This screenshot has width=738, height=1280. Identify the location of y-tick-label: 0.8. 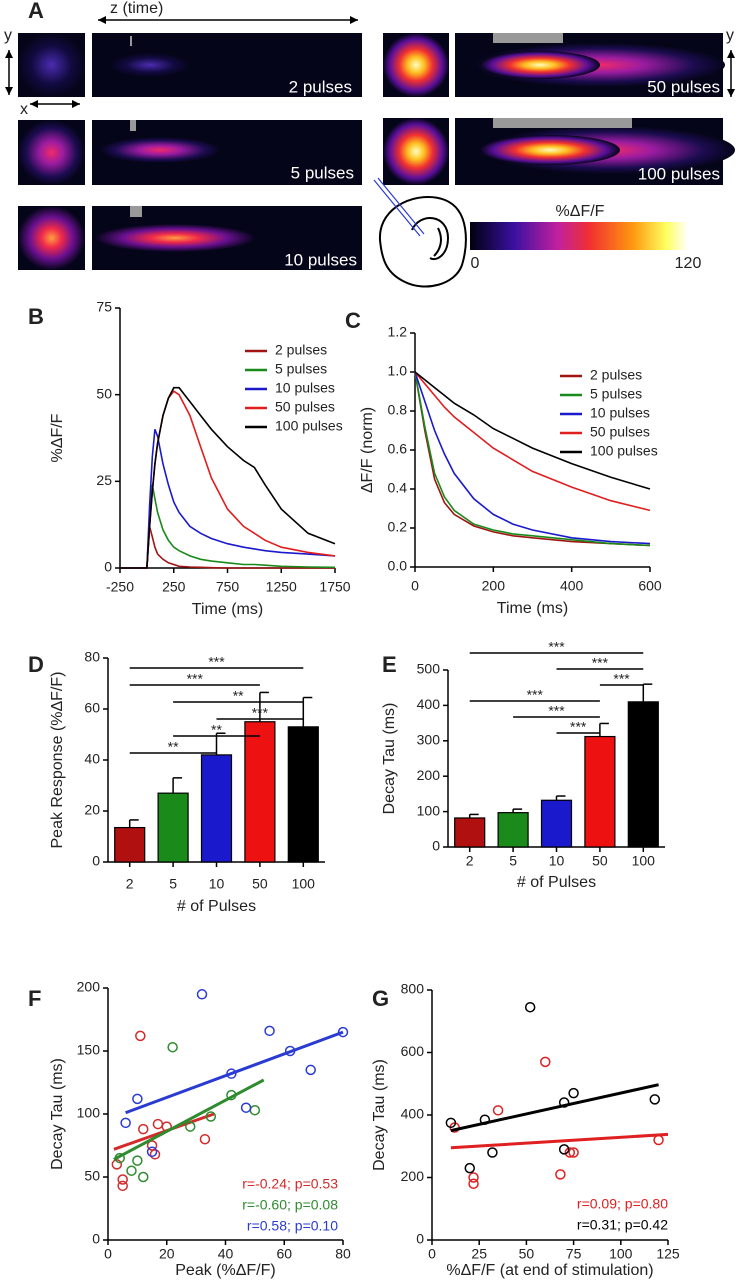
(398, 410).